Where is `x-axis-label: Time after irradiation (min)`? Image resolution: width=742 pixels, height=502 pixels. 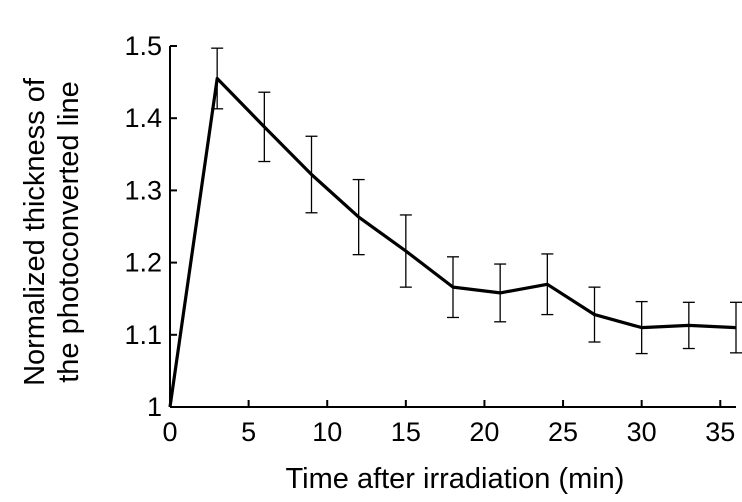 x-axis-label: Time after irradiation (min) is located at coordinates (455, 479).